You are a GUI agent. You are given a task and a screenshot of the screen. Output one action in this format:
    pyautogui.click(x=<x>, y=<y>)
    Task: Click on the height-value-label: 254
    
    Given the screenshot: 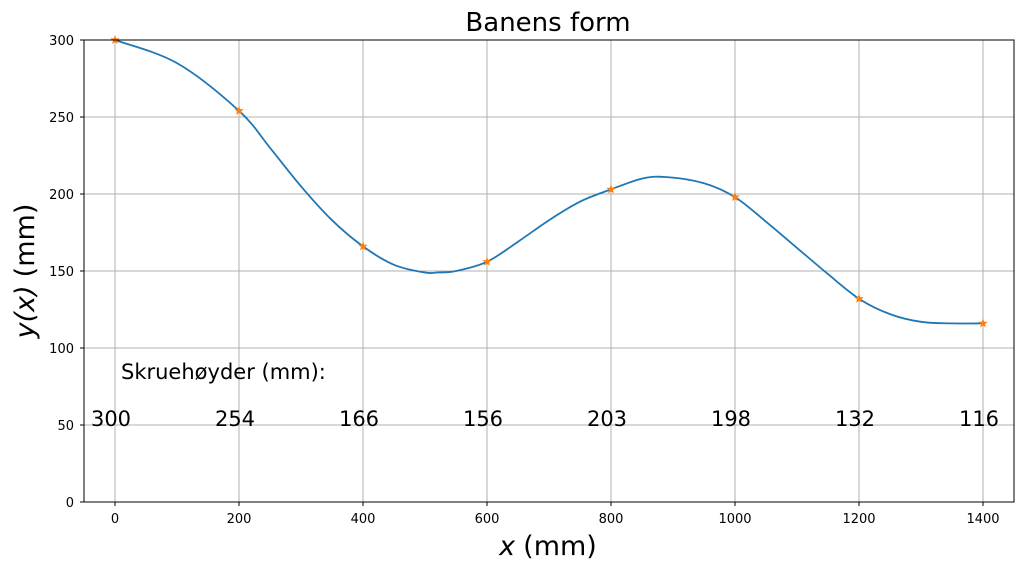 What is the action you would take?
    pyautogui.click(x=235, y=419)
    